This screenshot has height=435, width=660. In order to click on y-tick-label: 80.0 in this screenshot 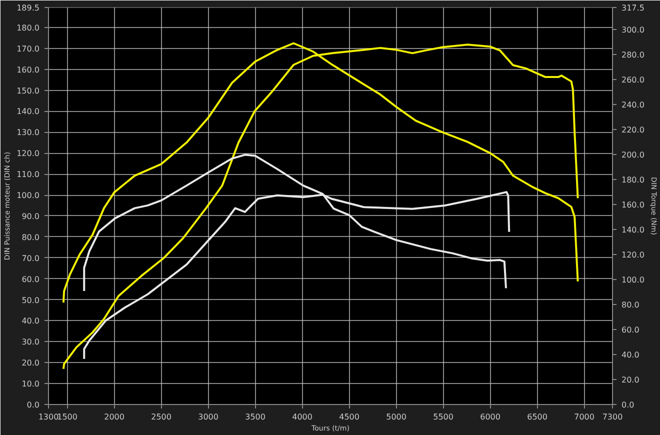, I will do `click(31, 237)`.